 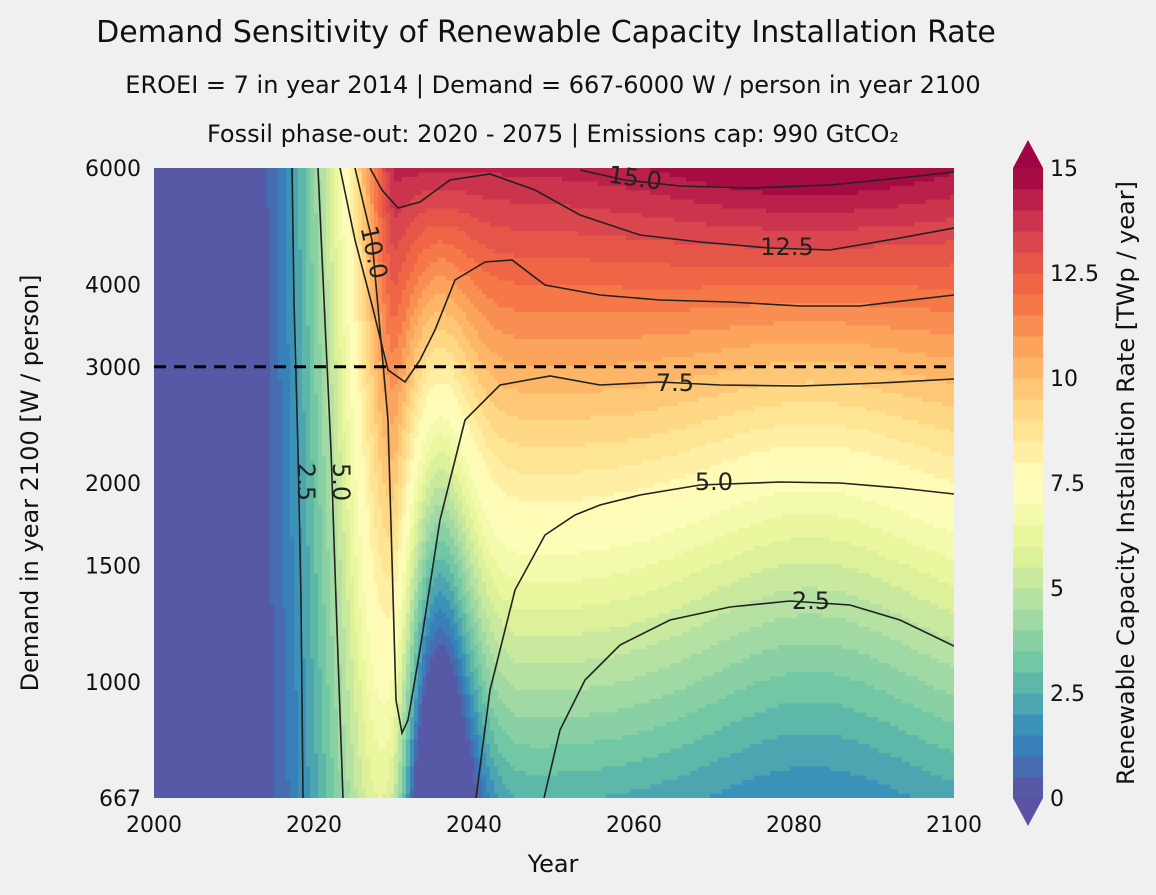 I want to click on contour-line-5-0-left, so click(x=330, y=483).